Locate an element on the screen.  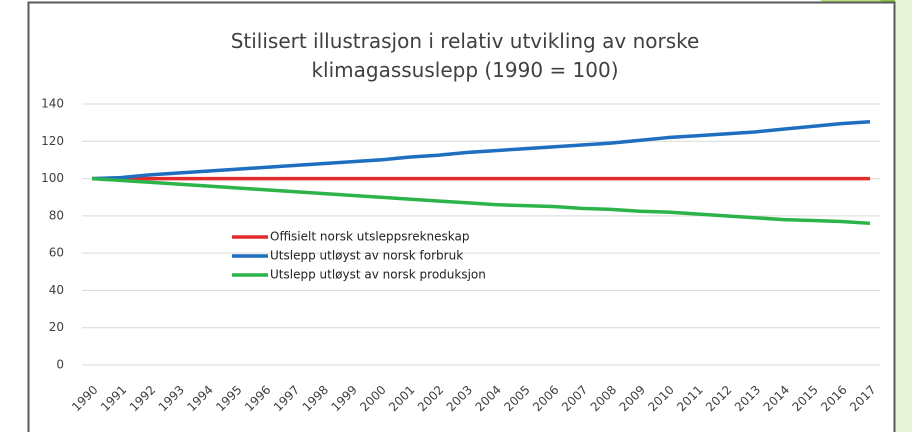
decoration is located at coordinates (903, 216).